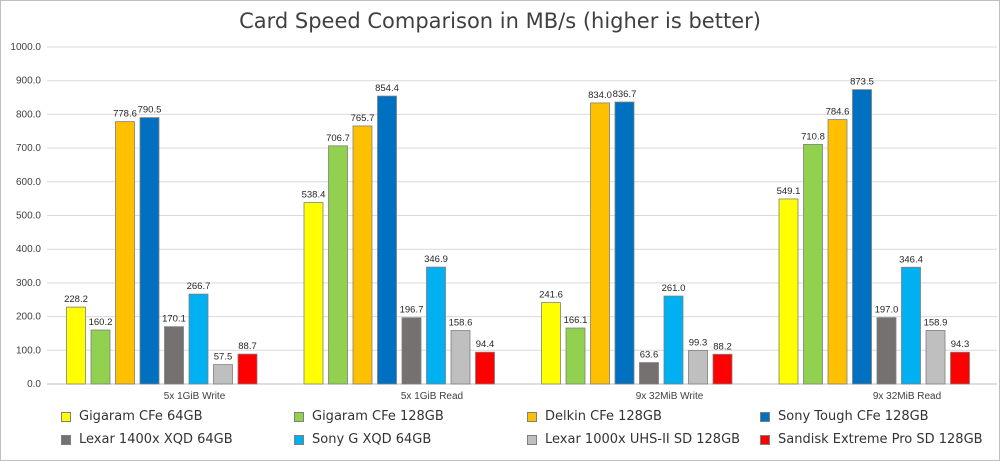  I want to click on y-tick-label: 0.0, so click(34, 384).